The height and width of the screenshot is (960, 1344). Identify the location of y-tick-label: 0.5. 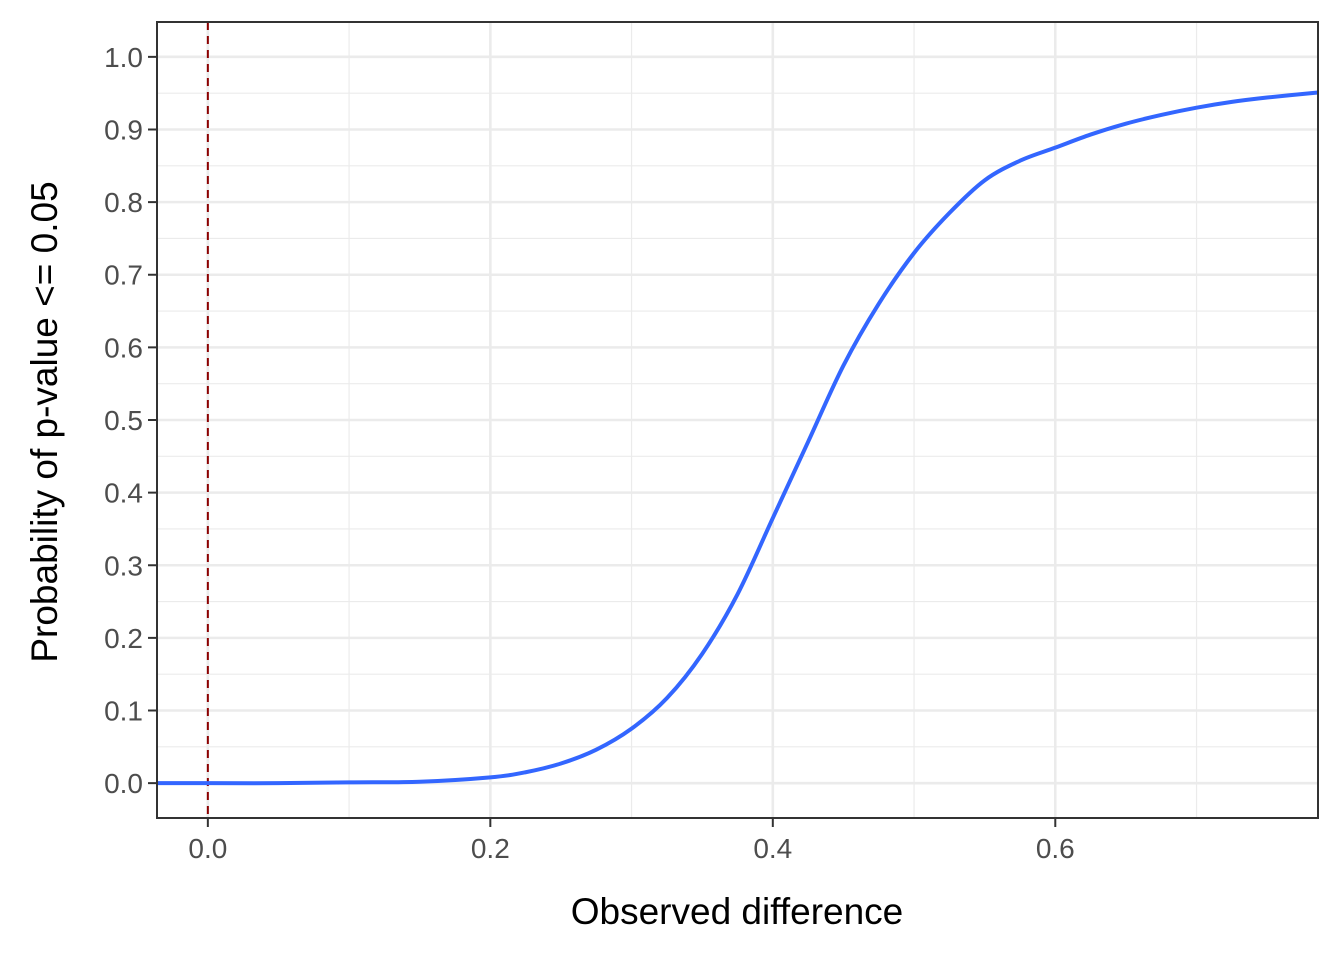
(123, 420).